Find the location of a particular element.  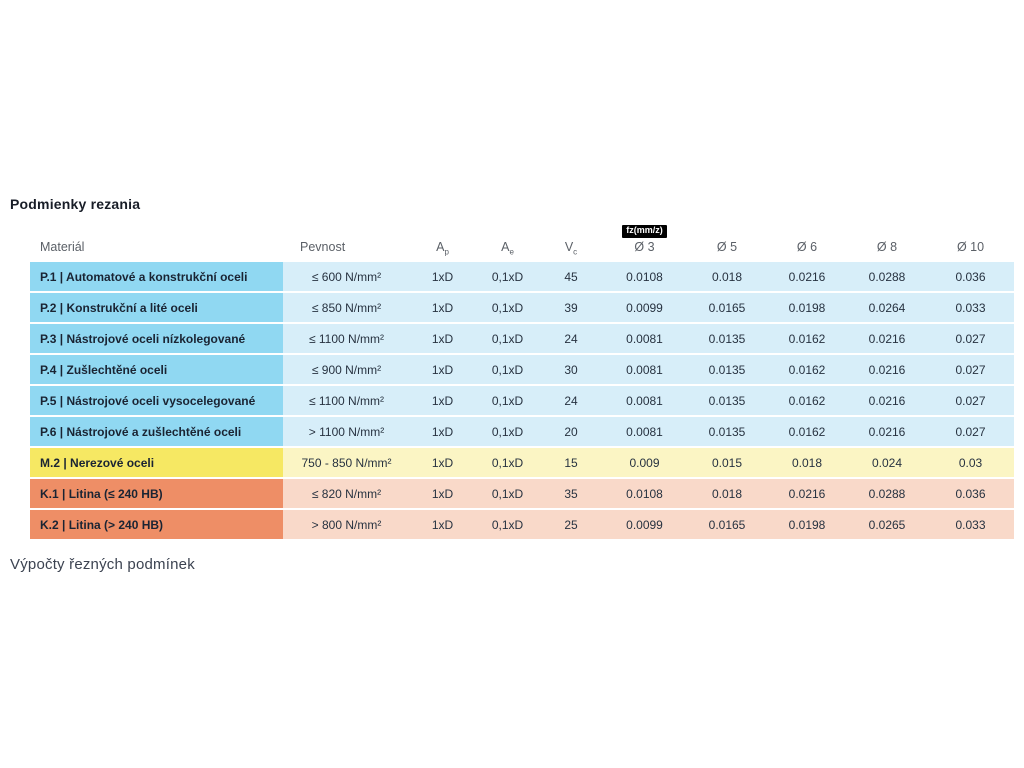

value-cell-d3: 0.0099 is located at coordinates (644, 524).